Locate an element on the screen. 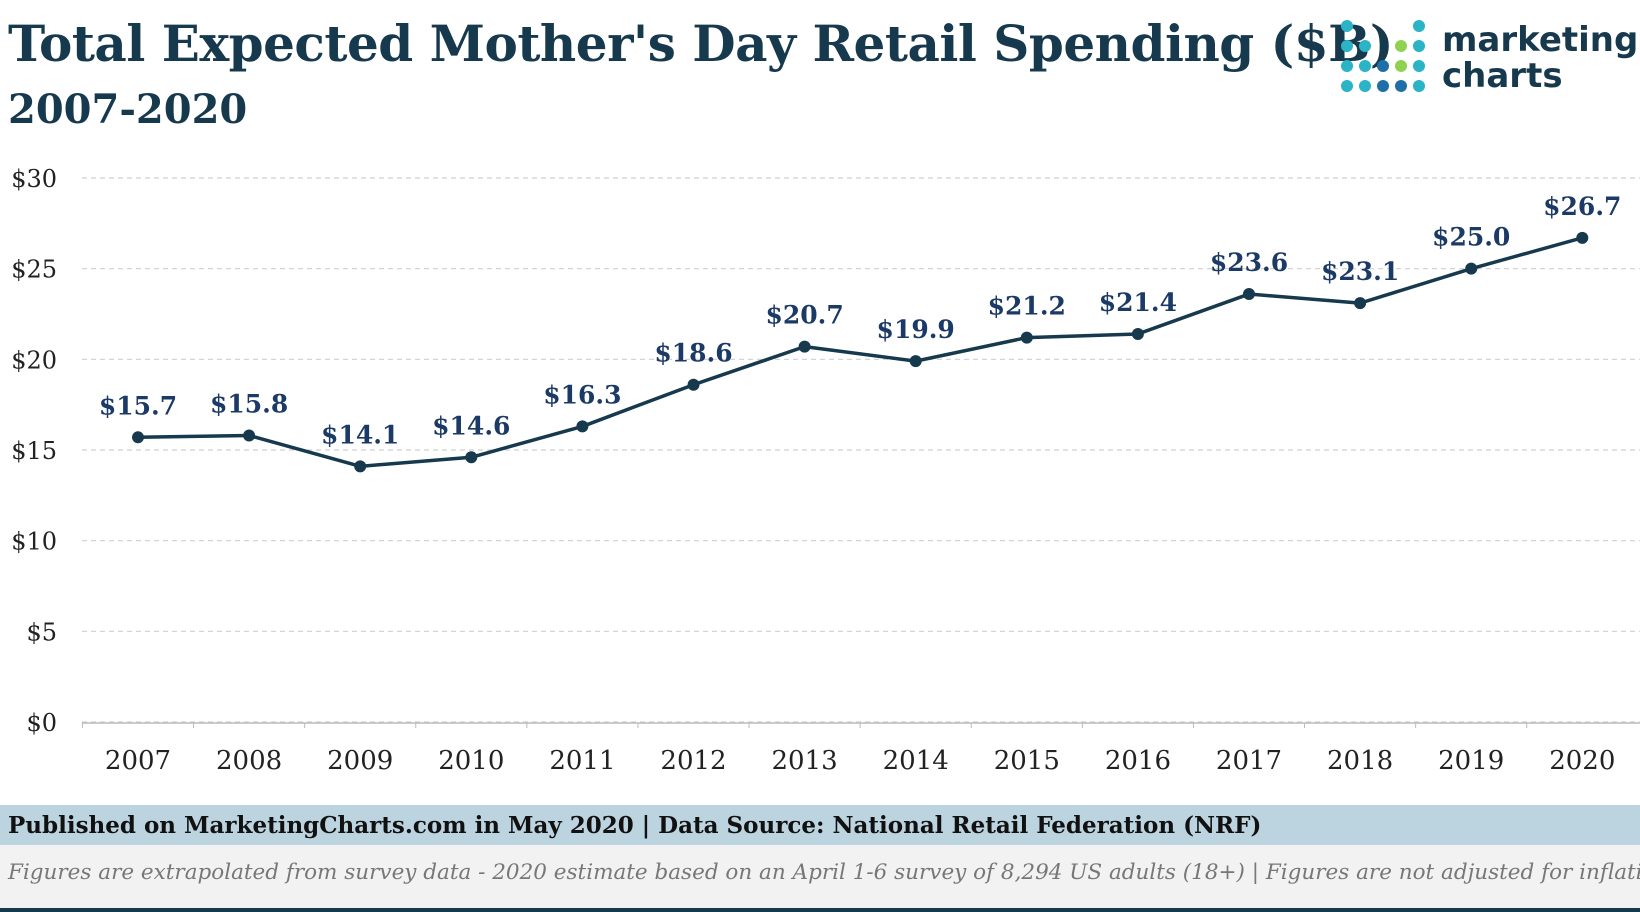  data-label: $26.7 is located at coordinates (1582, 206).